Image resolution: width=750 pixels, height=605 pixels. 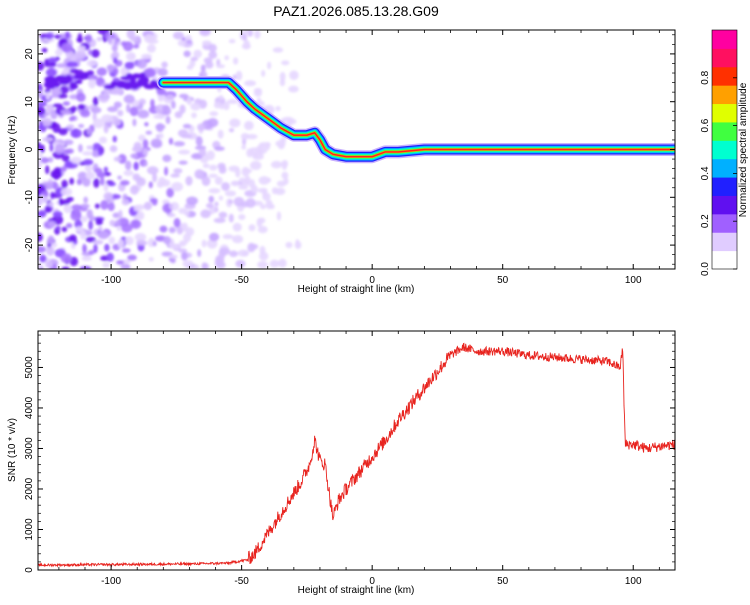 I want to click on spectrogram-y-tick-label: 20, so click(x=29, y=54).